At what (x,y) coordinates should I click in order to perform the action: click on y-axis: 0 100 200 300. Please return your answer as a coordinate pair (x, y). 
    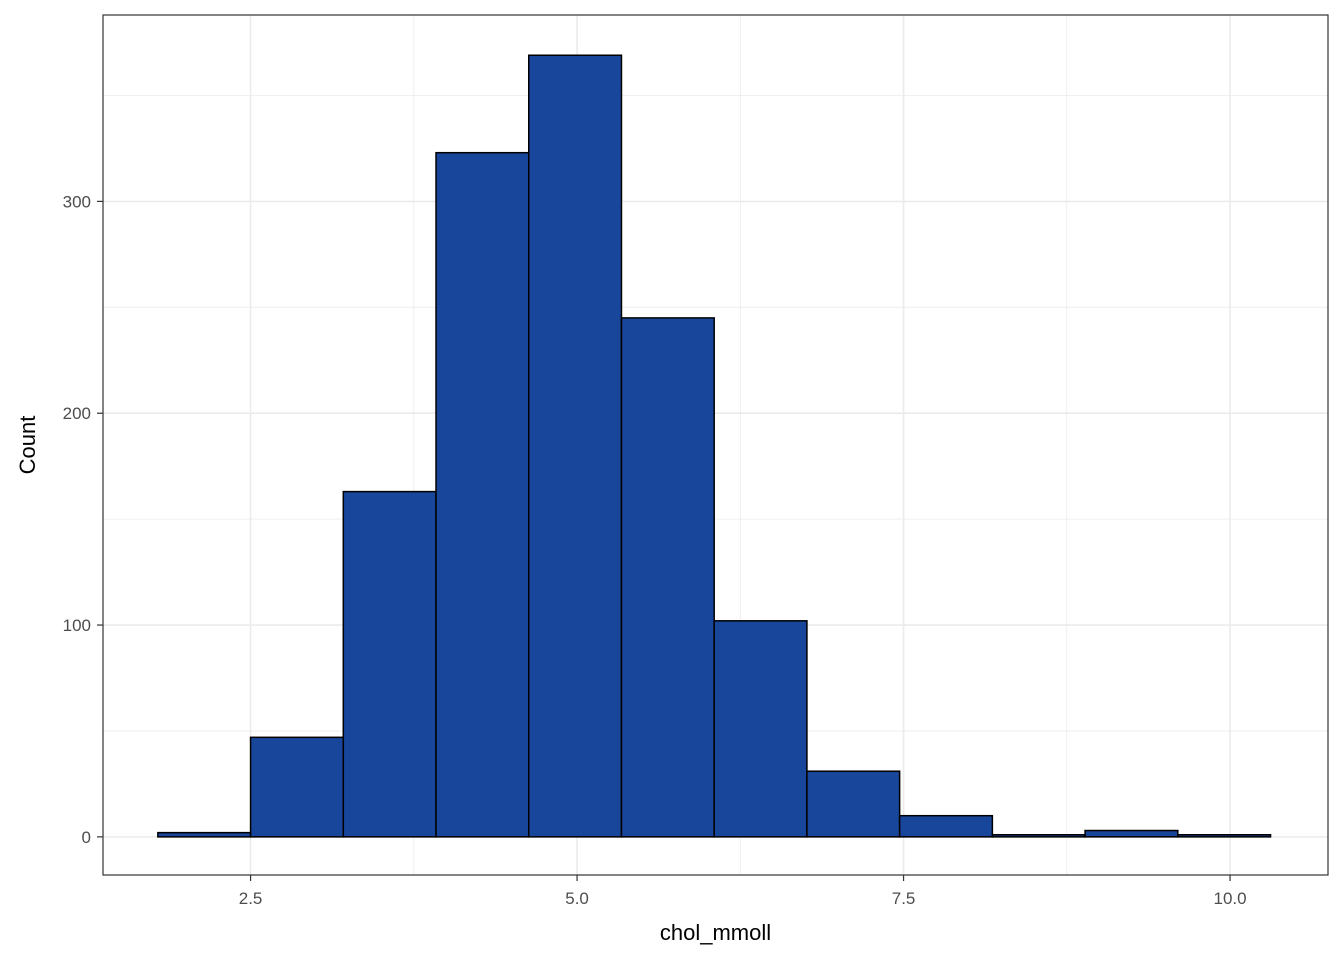
    Looking at the image, I should click on (83, 519).